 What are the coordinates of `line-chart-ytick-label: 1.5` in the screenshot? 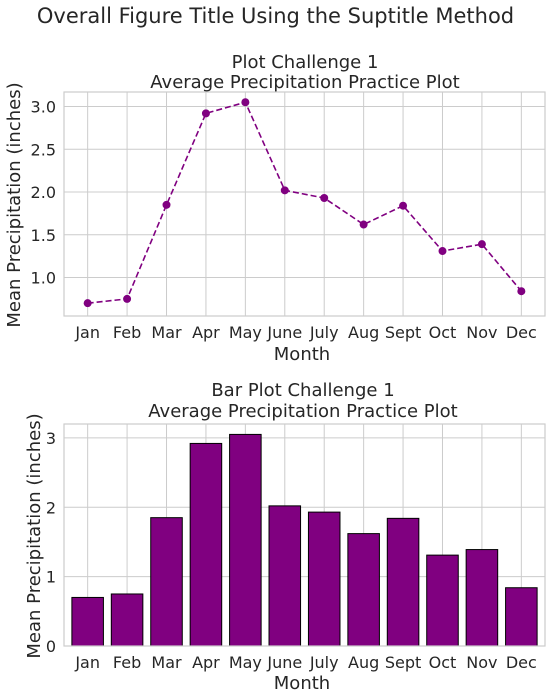 It's located at (43, 235).